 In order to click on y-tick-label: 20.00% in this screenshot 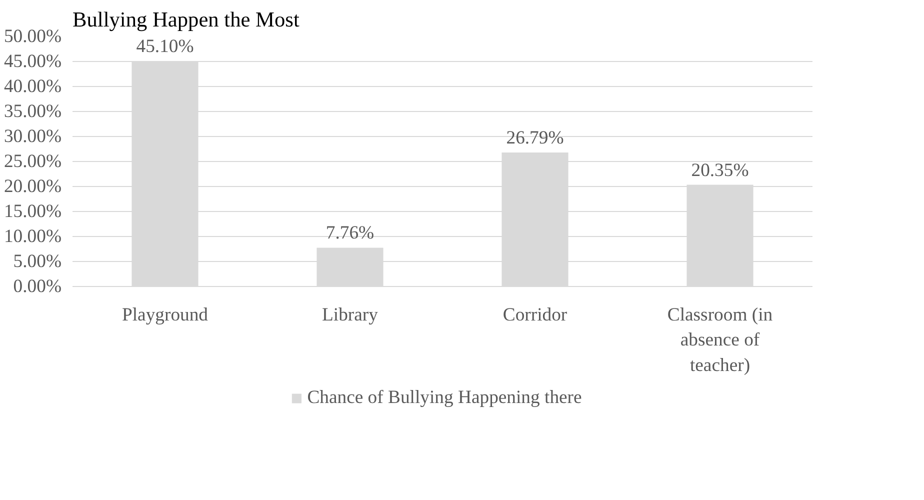, I will do `click(33, 186)`.